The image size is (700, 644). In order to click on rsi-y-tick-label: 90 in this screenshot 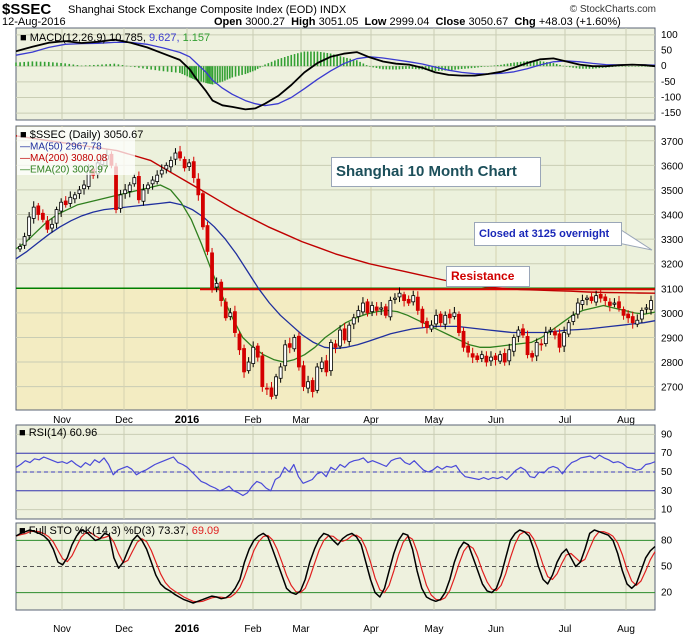, I will do `click(667, 434)`.